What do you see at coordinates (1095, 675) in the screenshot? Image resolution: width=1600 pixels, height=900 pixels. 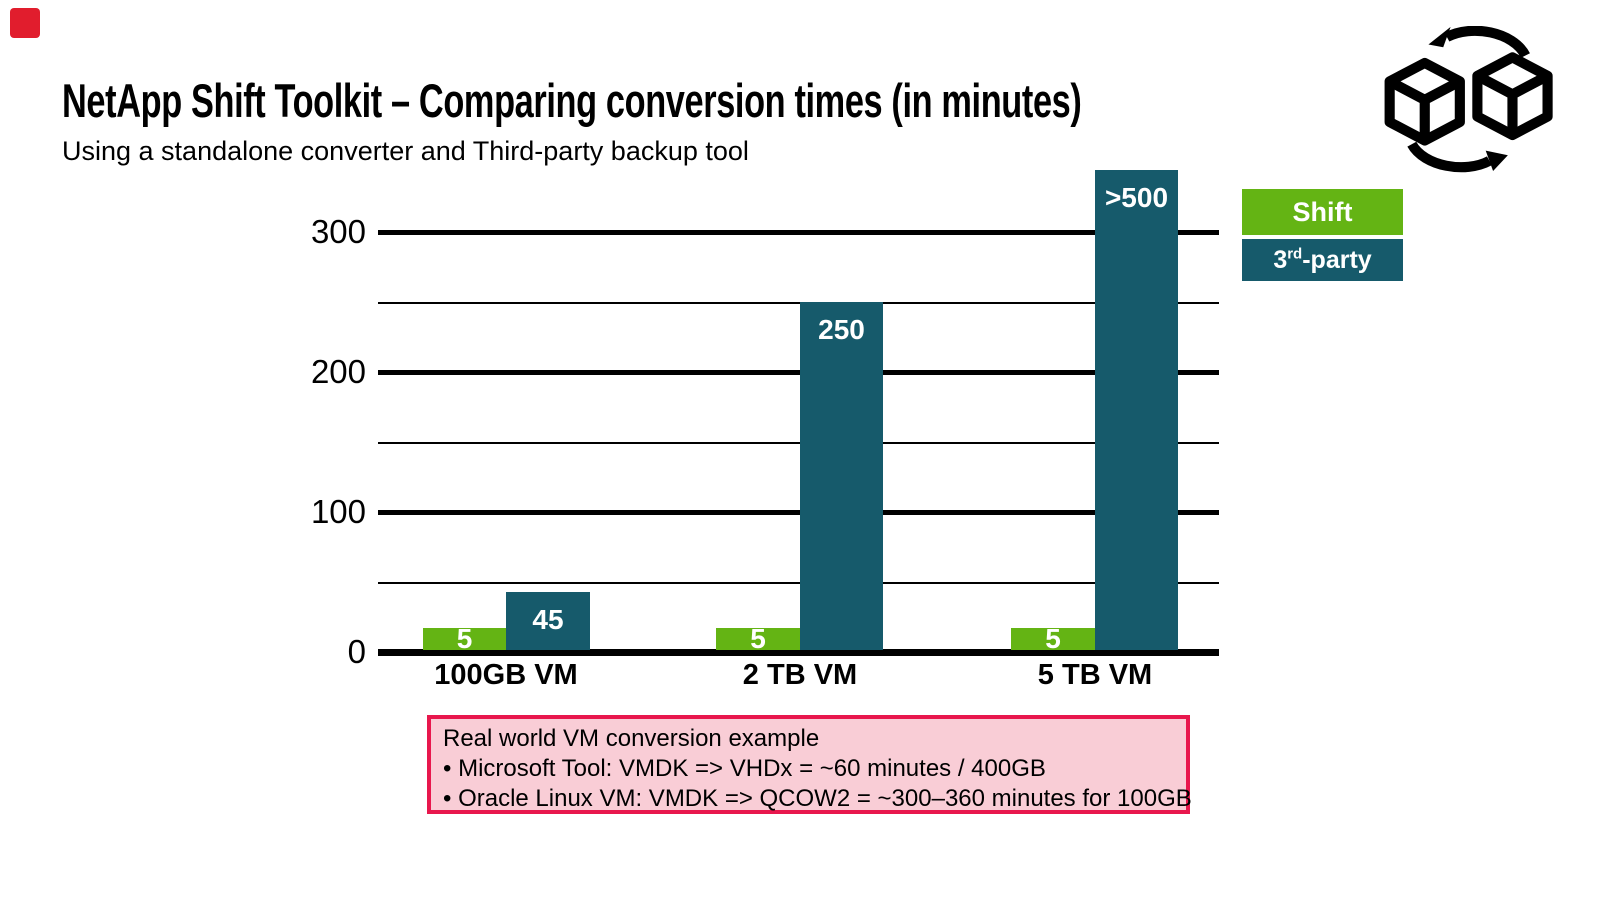 I see `category-label-5tb: 5 TB VM` at bounding box center [1095, 675].